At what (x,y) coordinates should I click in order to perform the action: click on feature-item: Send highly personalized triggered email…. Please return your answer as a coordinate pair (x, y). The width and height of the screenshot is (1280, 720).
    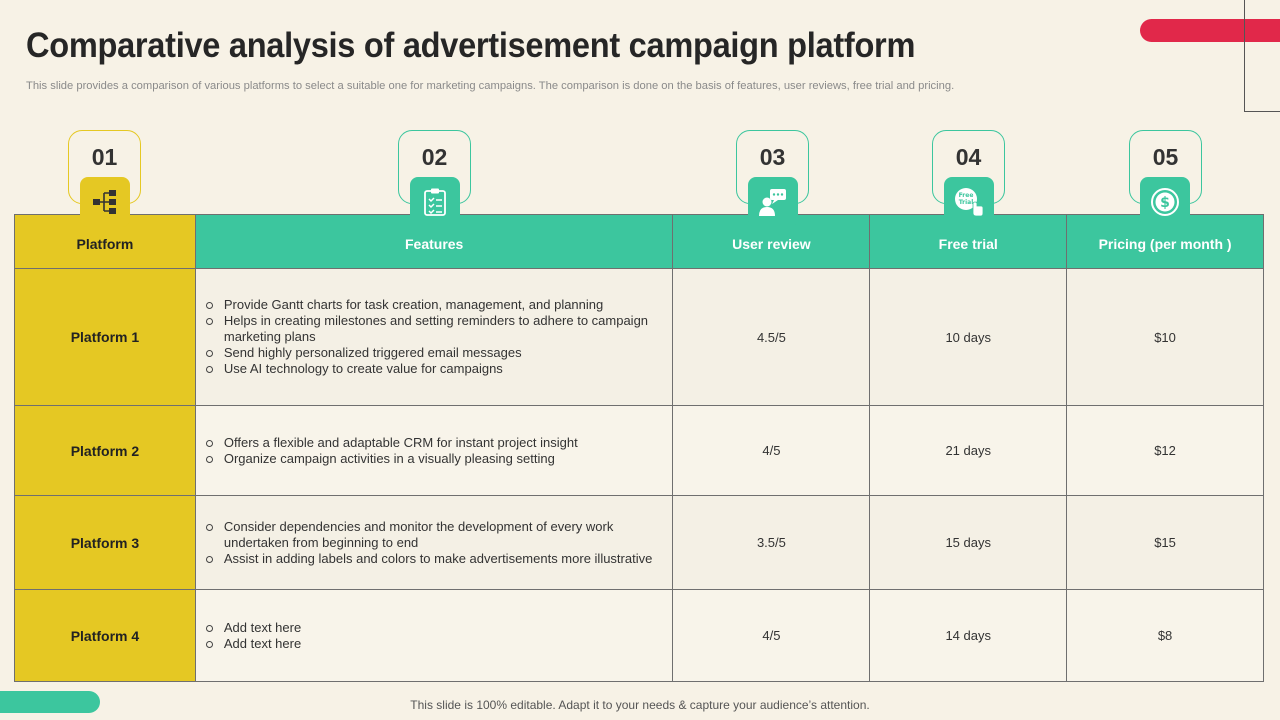
    Looking at the image, I should click on (435, 353).